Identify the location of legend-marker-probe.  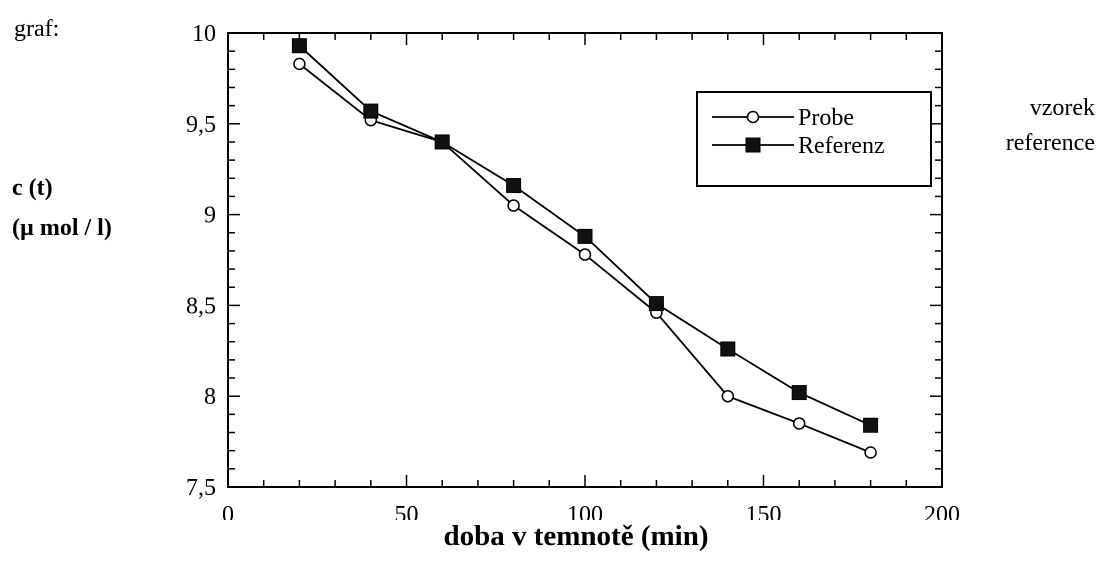
(753, 117).